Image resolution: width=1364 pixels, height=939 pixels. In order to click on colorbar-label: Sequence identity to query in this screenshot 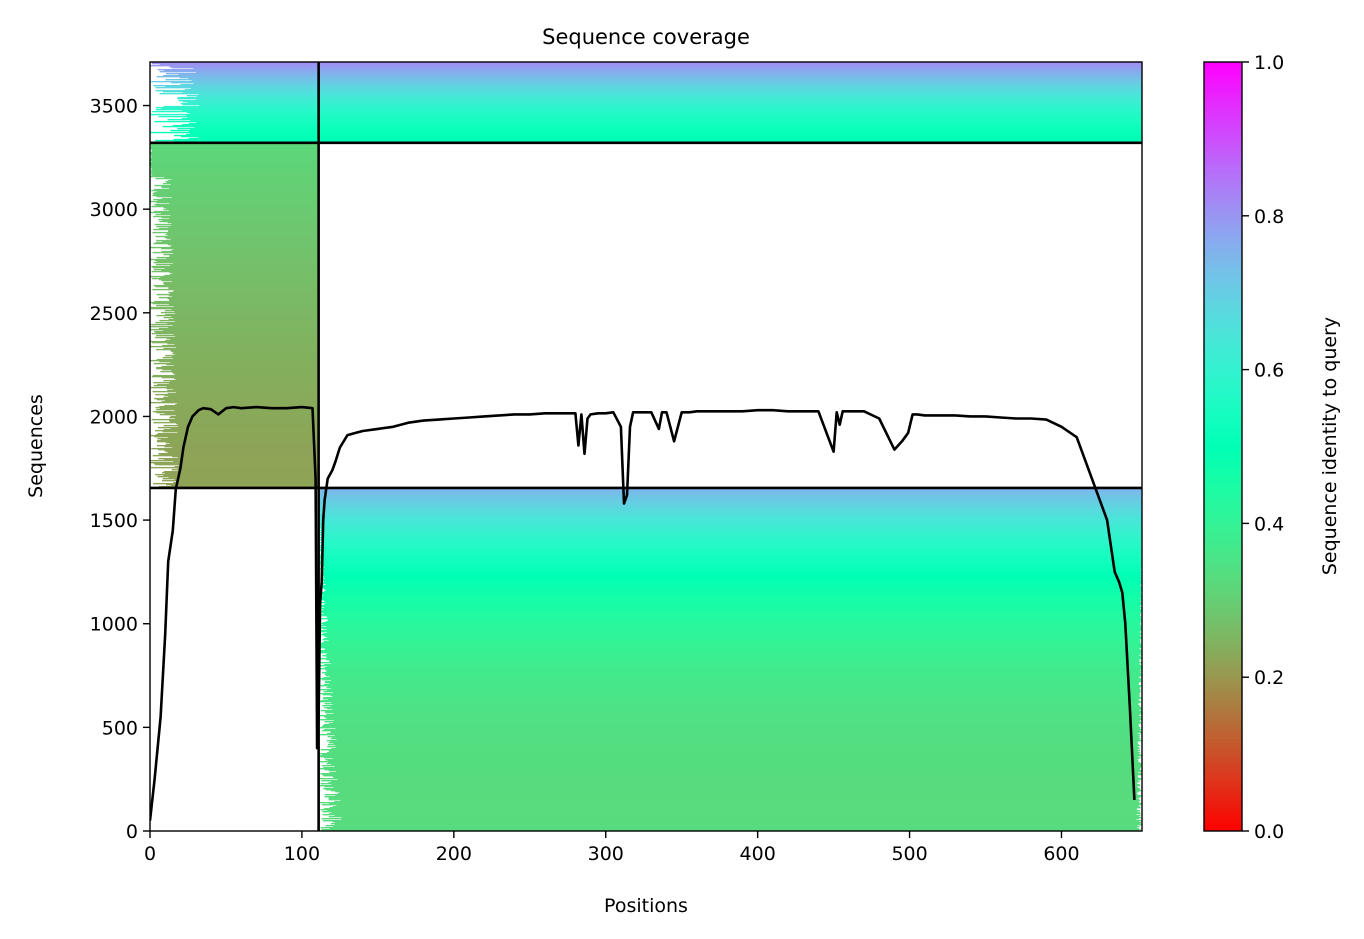, I will do `click(1330, 446)`.